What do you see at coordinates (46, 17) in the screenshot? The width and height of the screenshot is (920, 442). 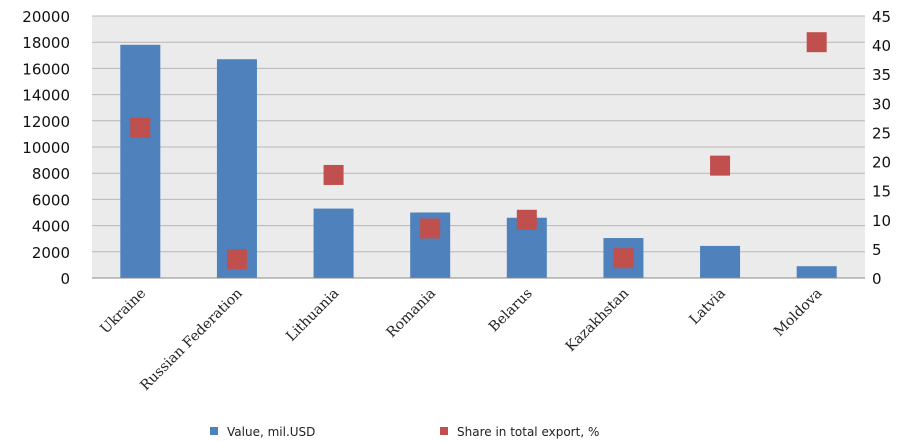 I see `left-tick-label: 20000` at bounding box center [46, 17].